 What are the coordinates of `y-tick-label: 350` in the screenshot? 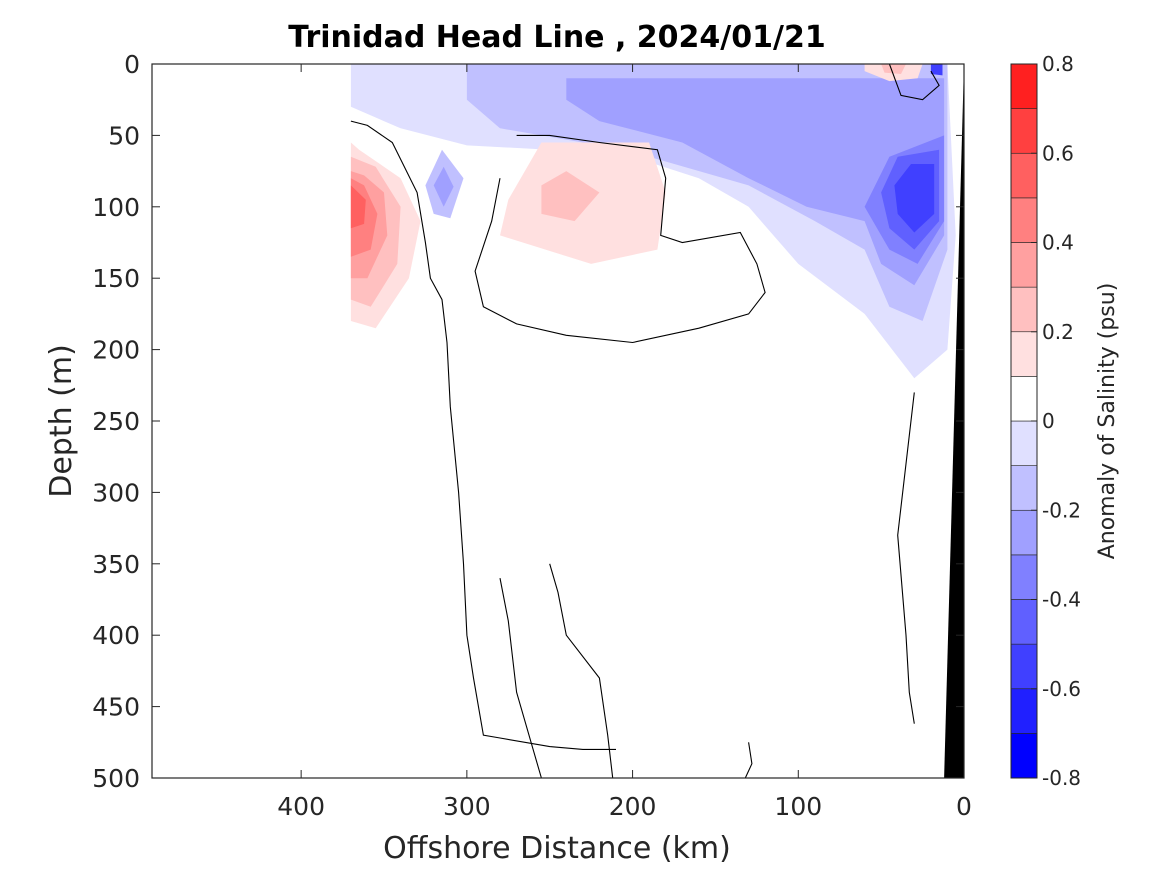 It's located at (116, 564).